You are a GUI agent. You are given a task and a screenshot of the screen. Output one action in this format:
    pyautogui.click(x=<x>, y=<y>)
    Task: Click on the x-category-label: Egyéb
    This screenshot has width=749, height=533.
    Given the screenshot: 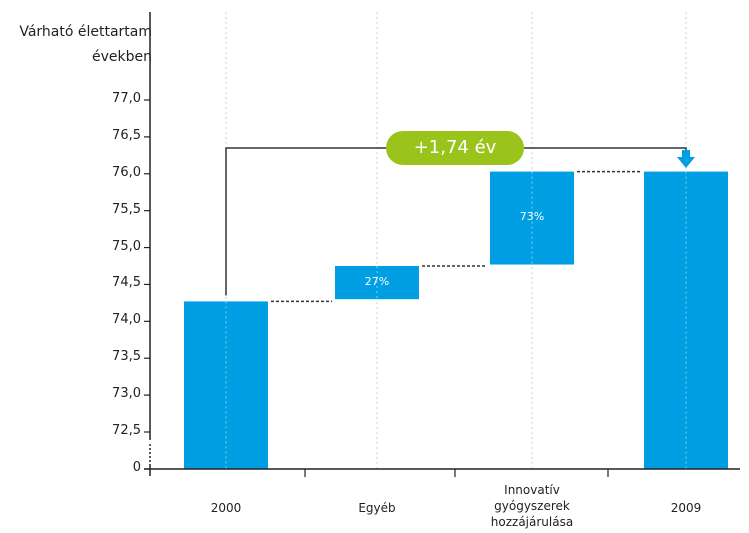 What is the action you would take?
    pyautogui.click(x=377, y=508)
    